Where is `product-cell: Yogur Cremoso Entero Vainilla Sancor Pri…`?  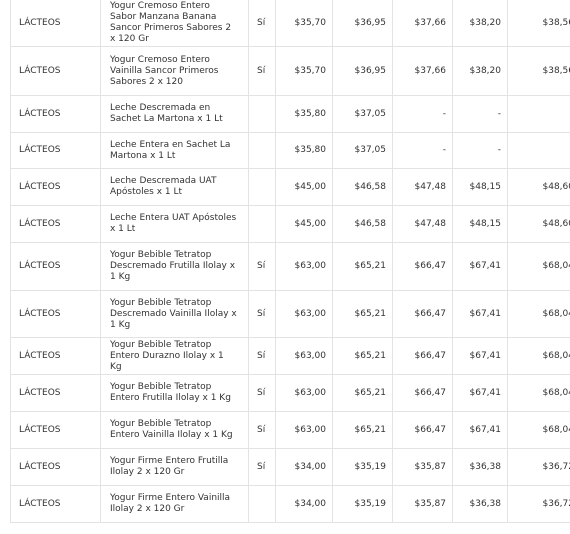
product-cell: Yogur Cremoso Entero Vainilla Sancor Pri… is located at coordinates (174, 71).